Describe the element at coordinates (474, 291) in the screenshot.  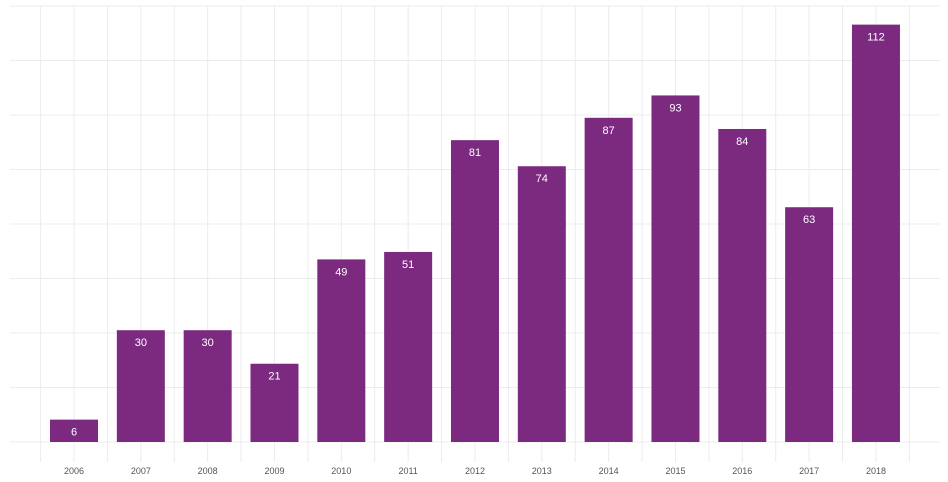
I see `bar-2012` at that location.